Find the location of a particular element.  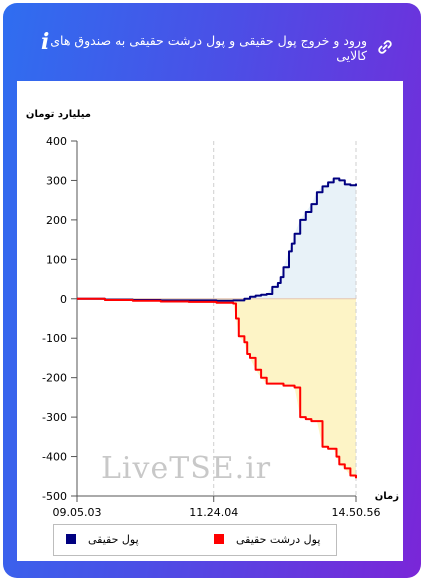

y-axis-label: میلیارد تومان is located at coordinates (58, 114).